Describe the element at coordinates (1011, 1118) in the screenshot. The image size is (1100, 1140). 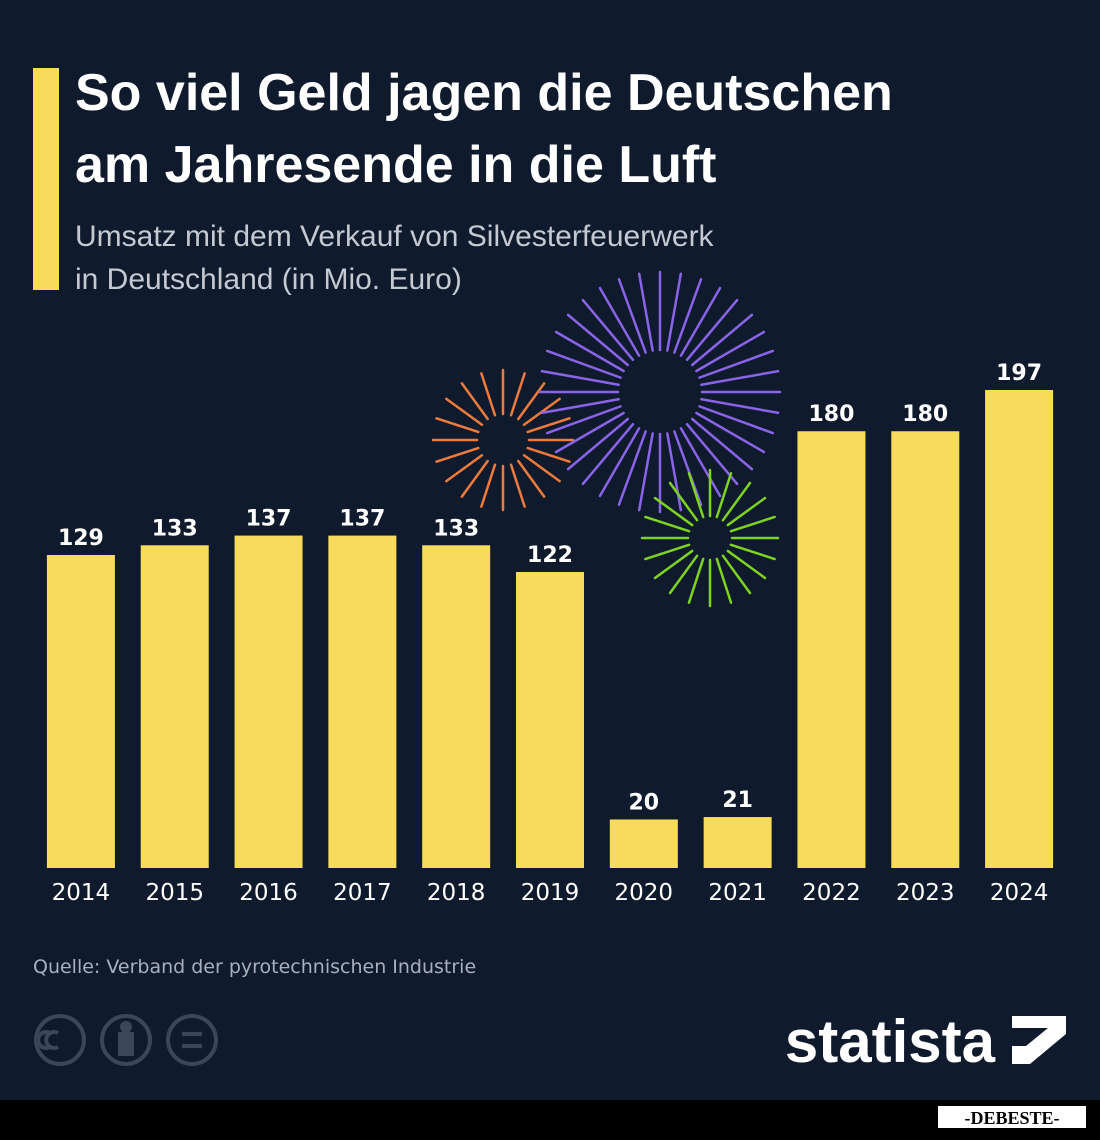
I see `watermark: -DEBESTE-` at that location.